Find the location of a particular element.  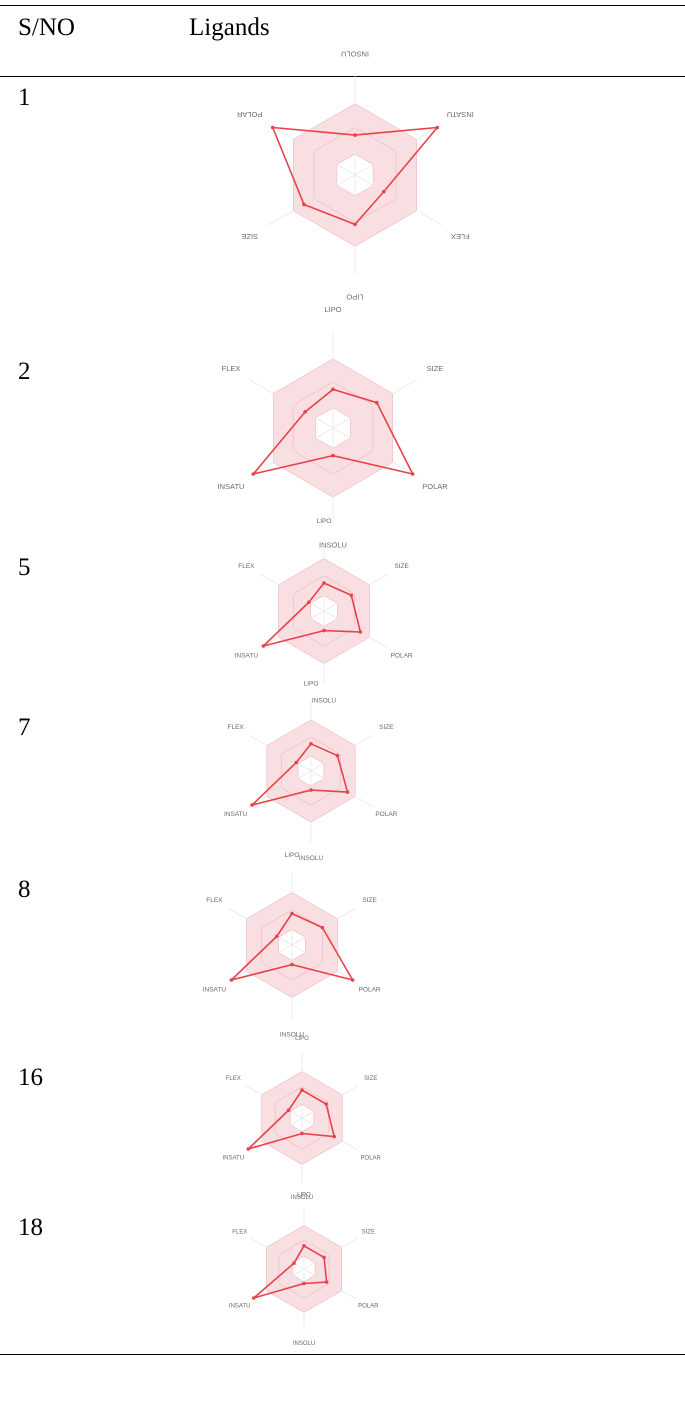

row-sno: 5 is located at coordinates (24, 567).